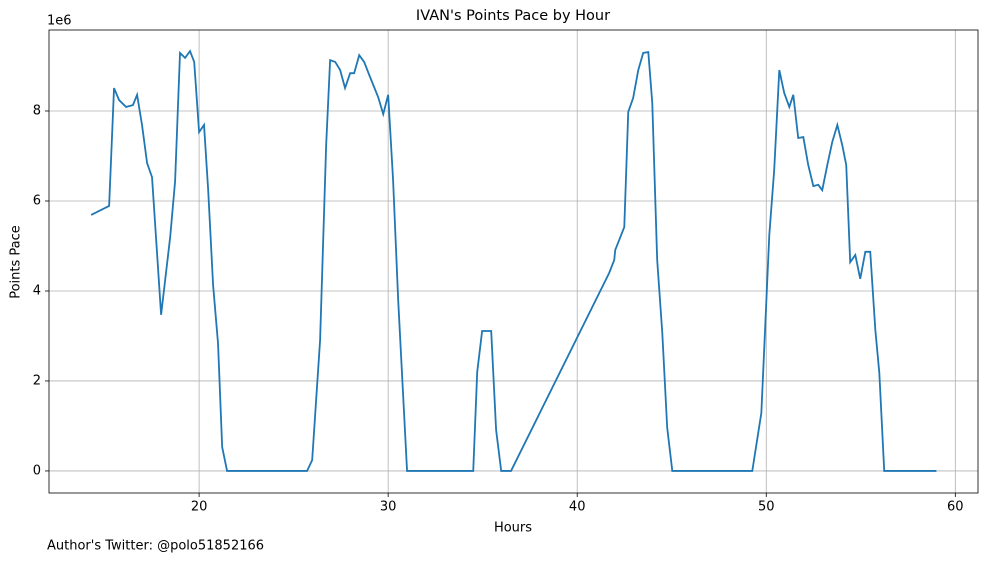 The width and height of the screenshot is (988, 562). Describe the element at coordinates (577, 507) in the screenshot. I see `x-tick-label: 40` at that location.